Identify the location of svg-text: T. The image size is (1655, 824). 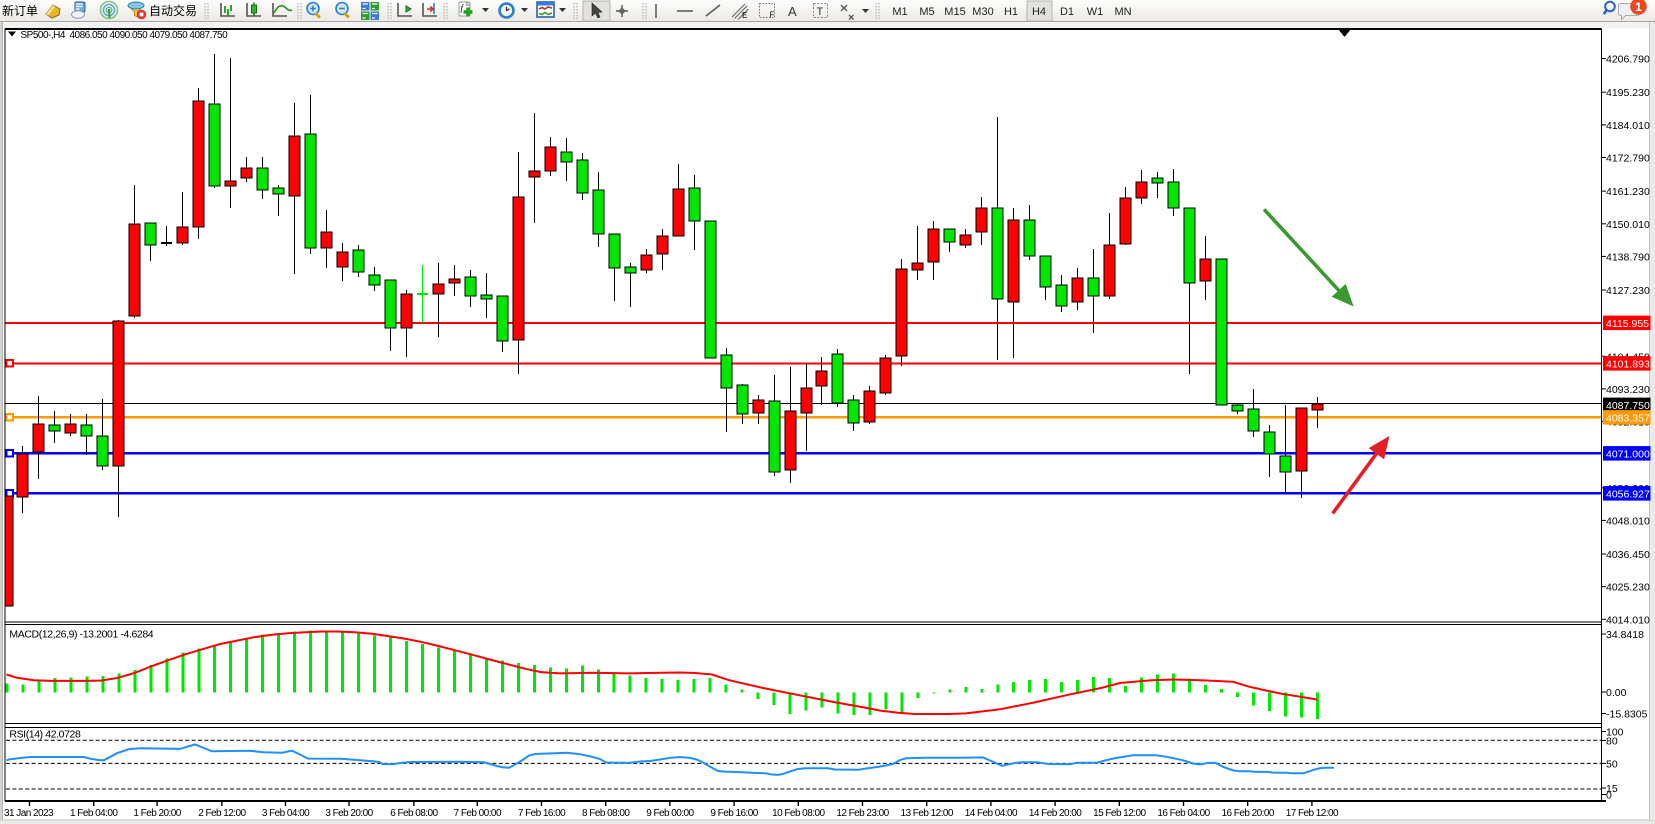
(820, 12).